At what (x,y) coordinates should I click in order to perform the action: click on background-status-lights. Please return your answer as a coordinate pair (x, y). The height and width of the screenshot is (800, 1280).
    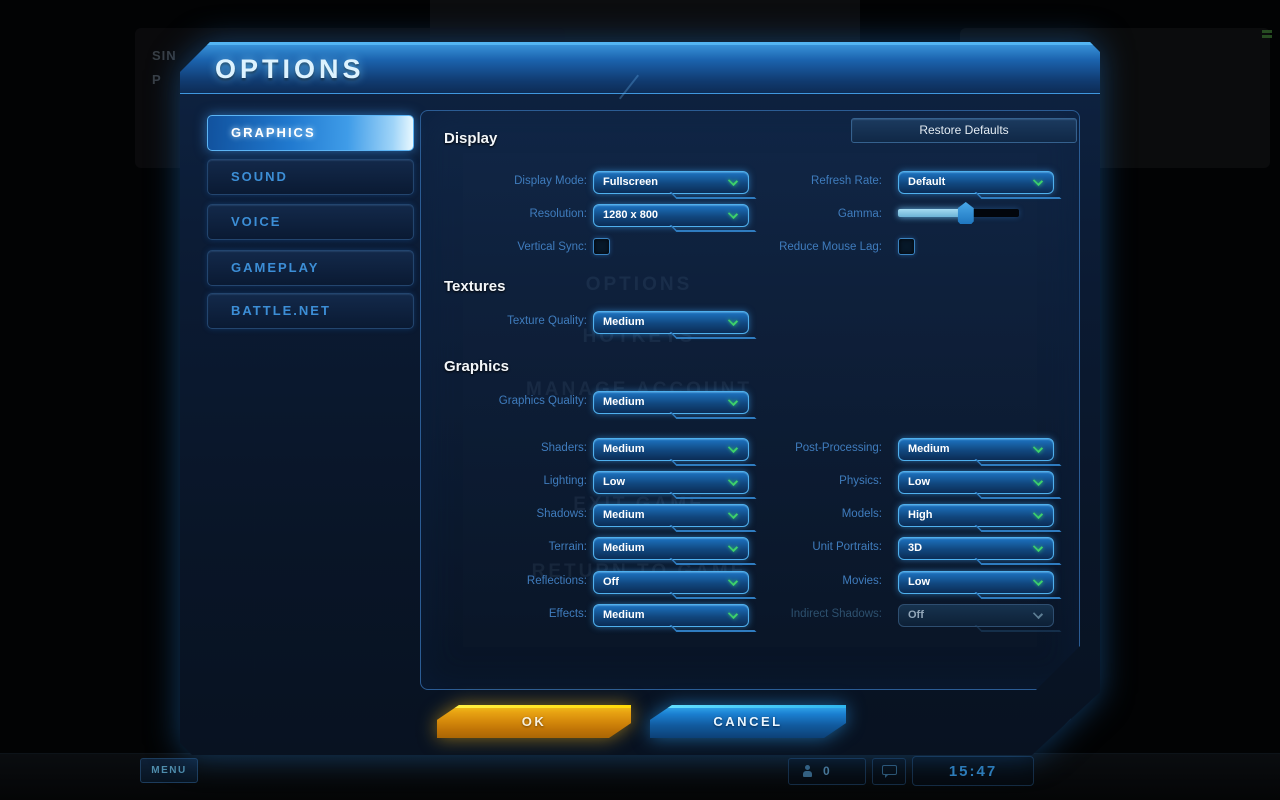
    Looking at the image, I should click on (1268, 38).